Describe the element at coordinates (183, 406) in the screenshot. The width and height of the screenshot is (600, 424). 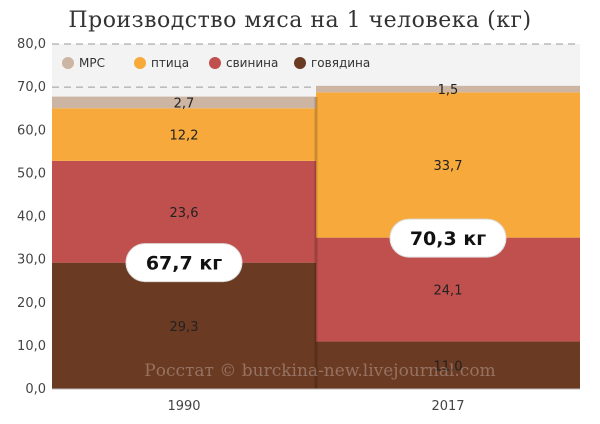
I see `x-tick-label: 1990` at that location.